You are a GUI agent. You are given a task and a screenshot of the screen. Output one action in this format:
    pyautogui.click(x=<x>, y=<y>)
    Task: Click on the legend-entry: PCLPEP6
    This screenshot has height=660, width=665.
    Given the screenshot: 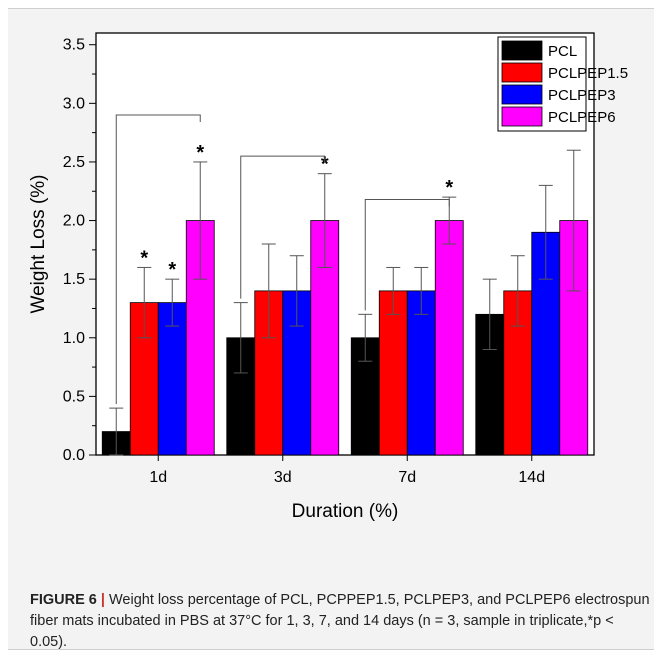 What is the action you would take?
    pyautogui.click(x=582, y=117)
    